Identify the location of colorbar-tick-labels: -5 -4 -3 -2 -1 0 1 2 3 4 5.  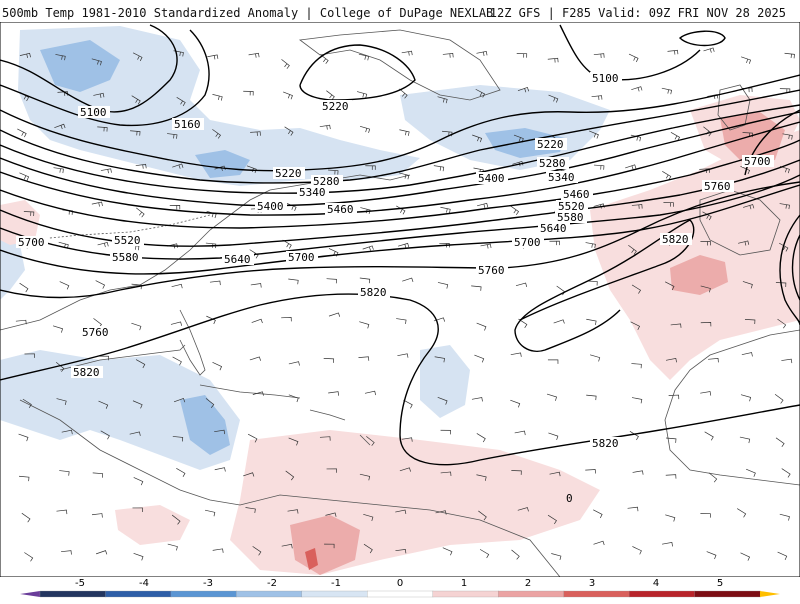
(399, 583).